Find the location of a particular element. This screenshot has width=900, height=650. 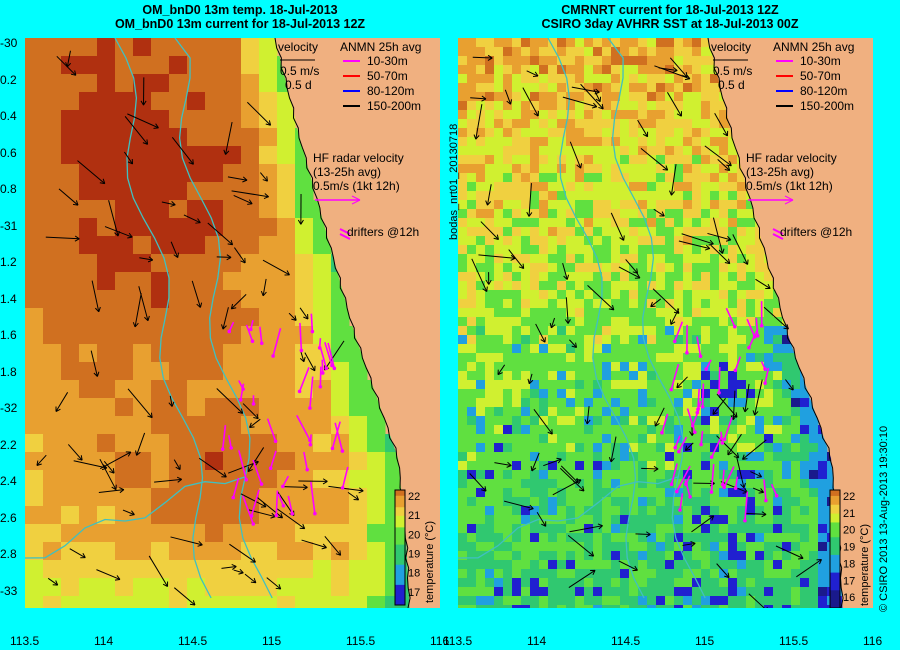

hf-radar-arrows is located at coordinates (284, 419).